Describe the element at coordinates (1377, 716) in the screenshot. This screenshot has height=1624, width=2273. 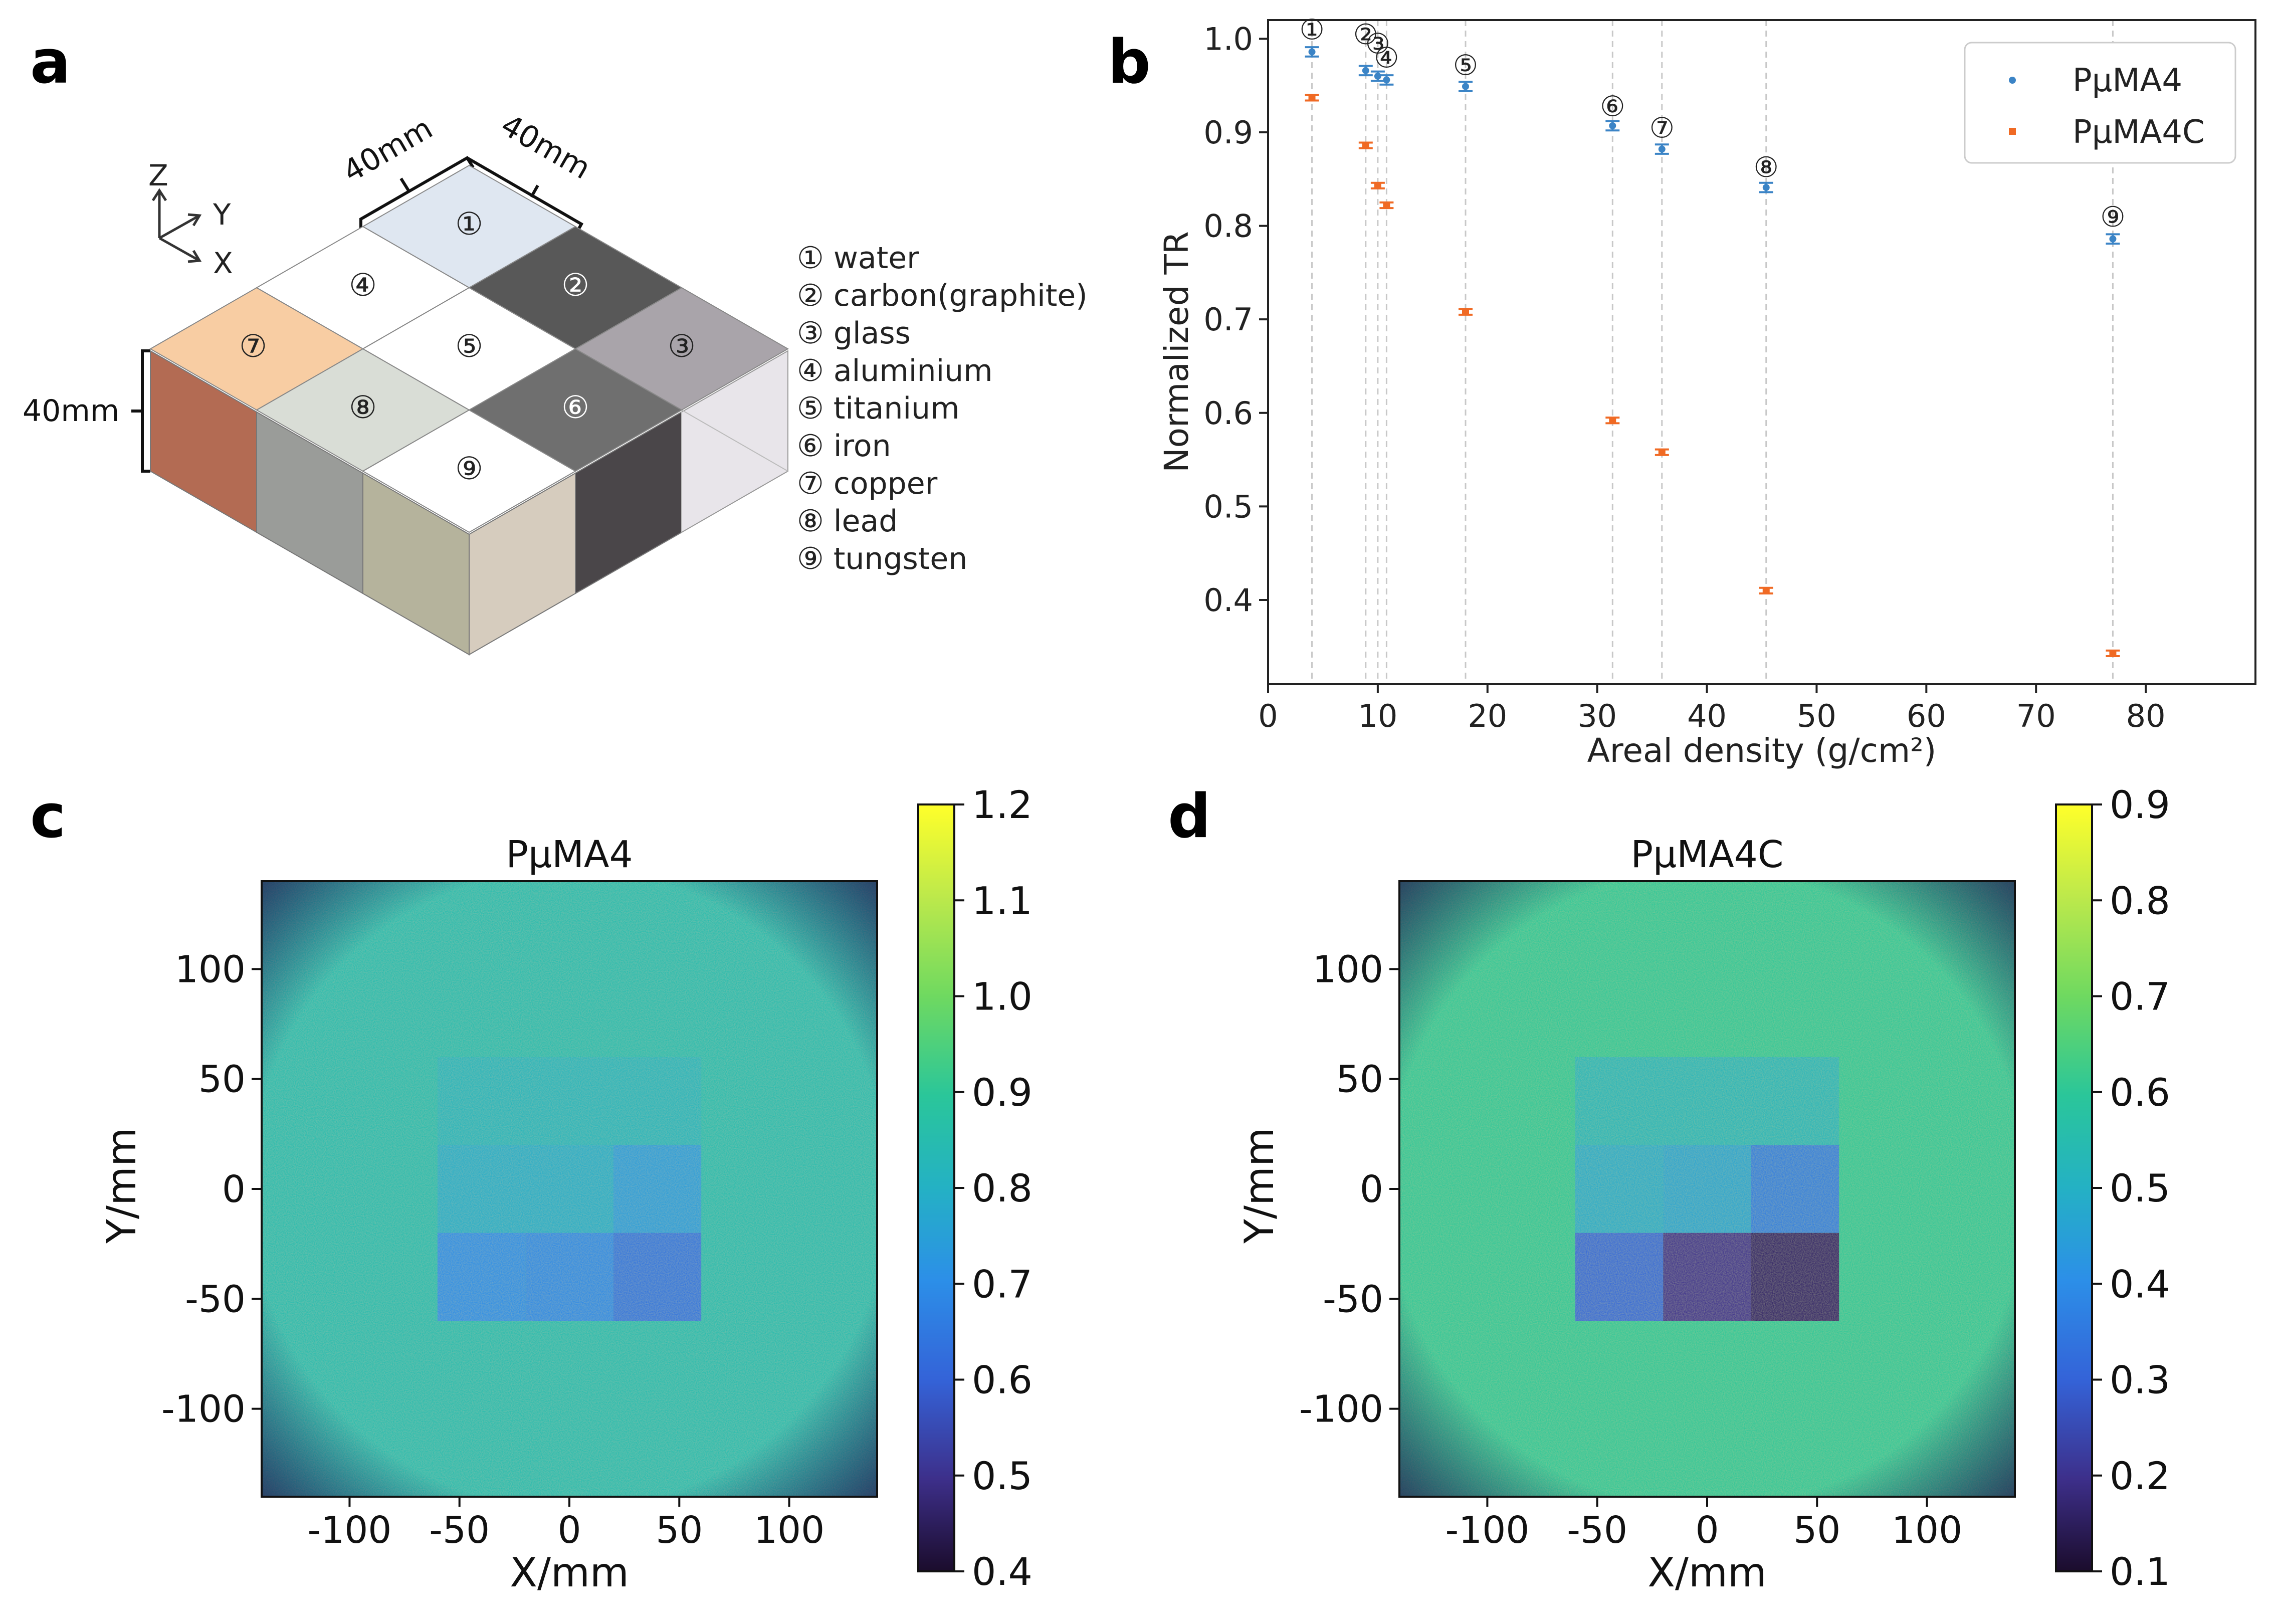
I see `b-xtick-label: 10` at that location.